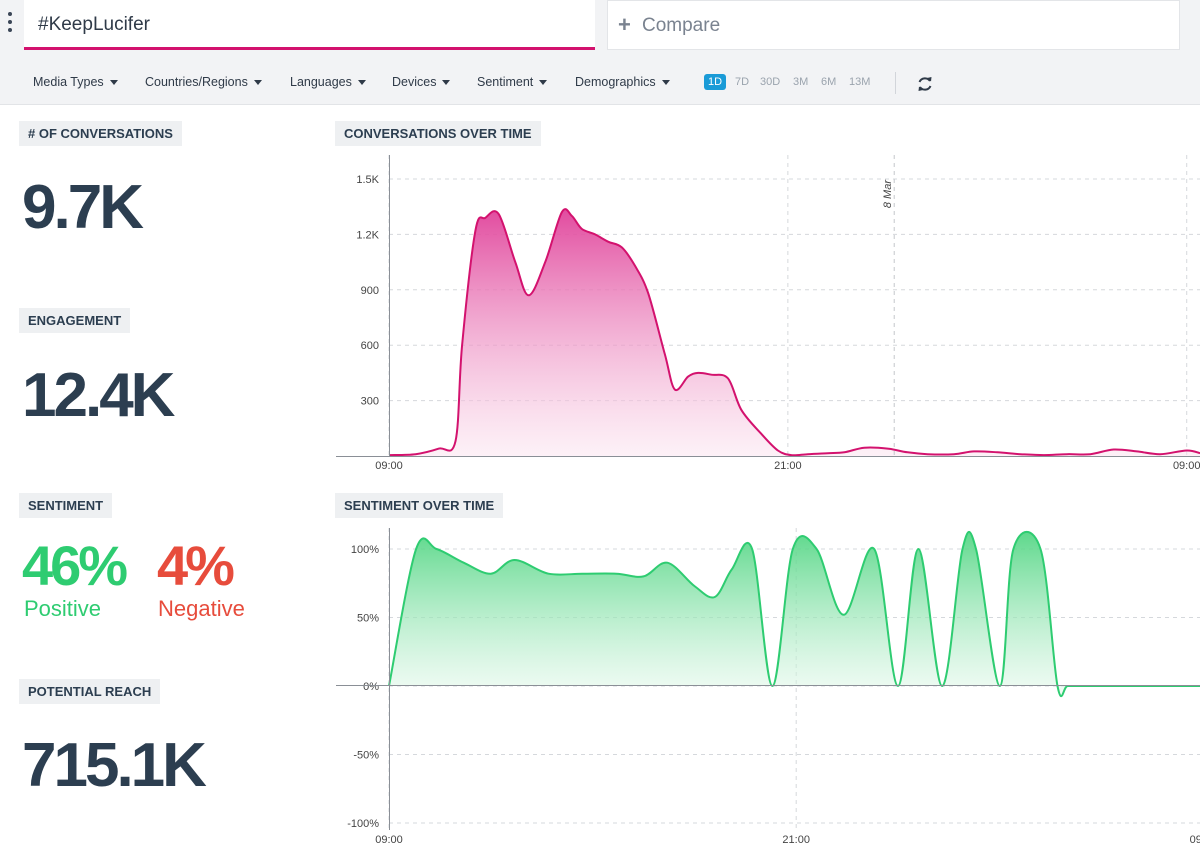 This screenshot has width=1200, height=848. I want to click on conversations-y-tick-label: 600, so click(370, 346).